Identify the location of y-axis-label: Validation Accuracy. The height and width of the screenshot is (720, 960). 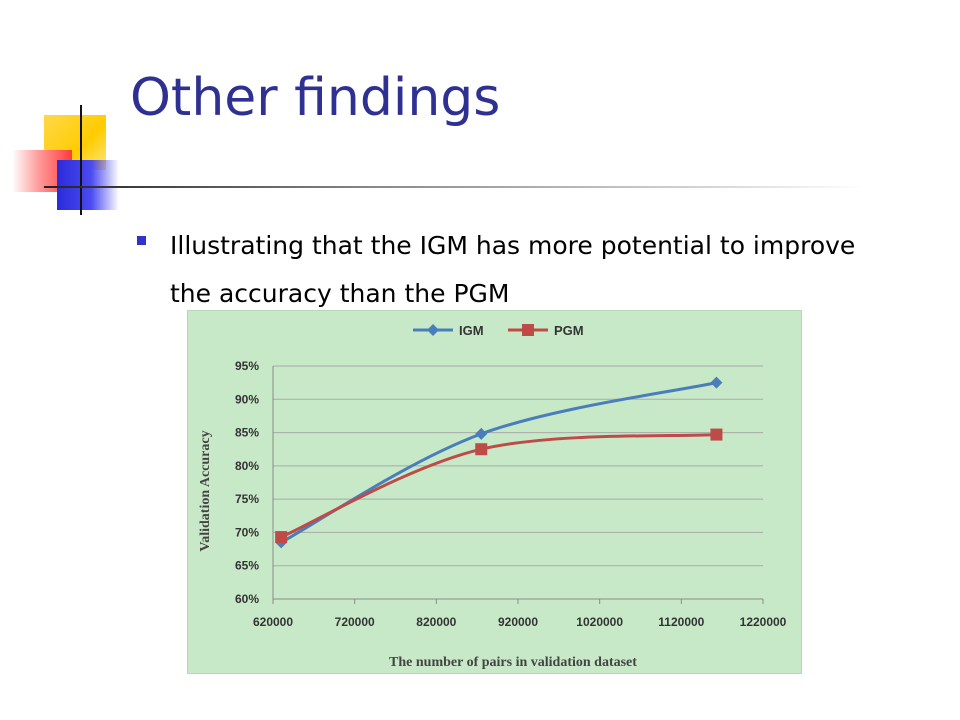
(205, 490).